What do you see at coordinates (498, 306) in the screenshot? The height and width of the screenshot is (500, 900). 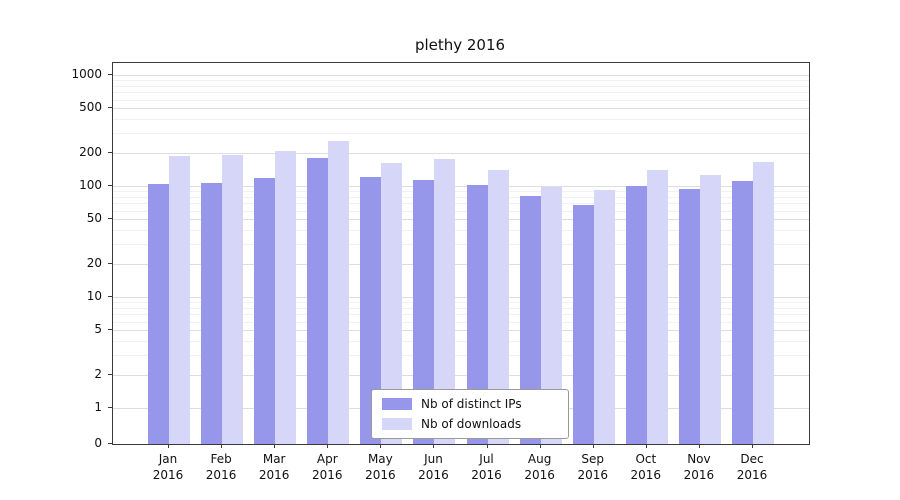 I see `bar-downloads-jul` at bounding box center [498, 306].